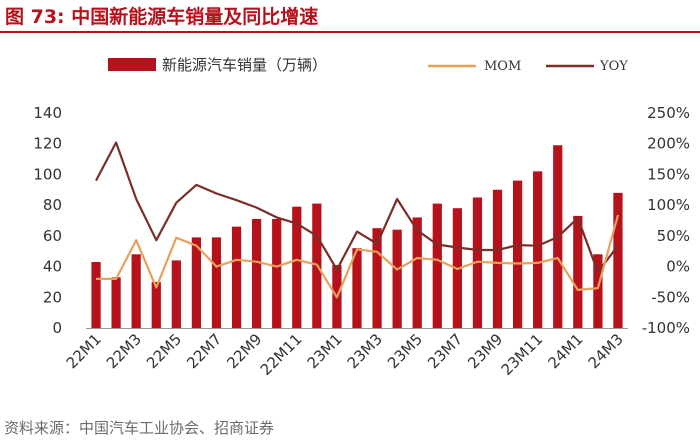  I want to click on bar-22M1, so click(96, 294).